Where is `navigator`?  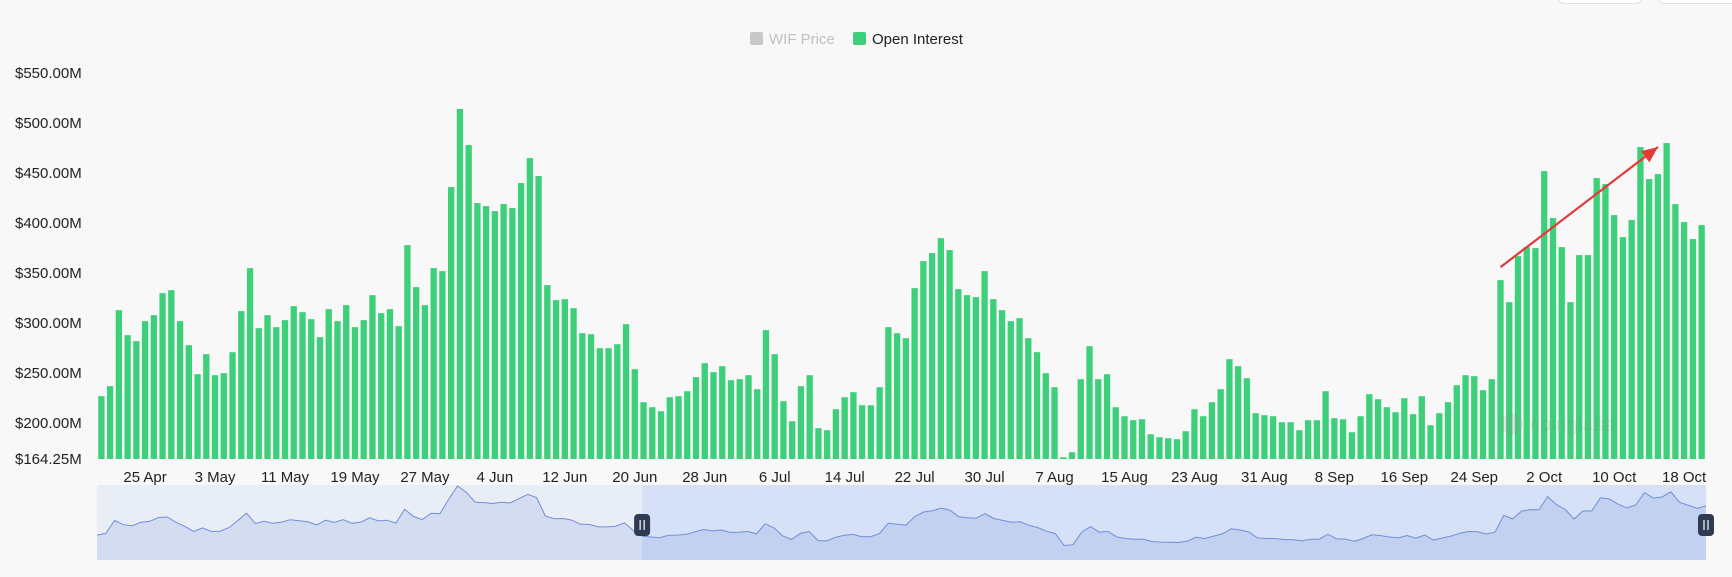 navigator is located at coordinates (905, 522).